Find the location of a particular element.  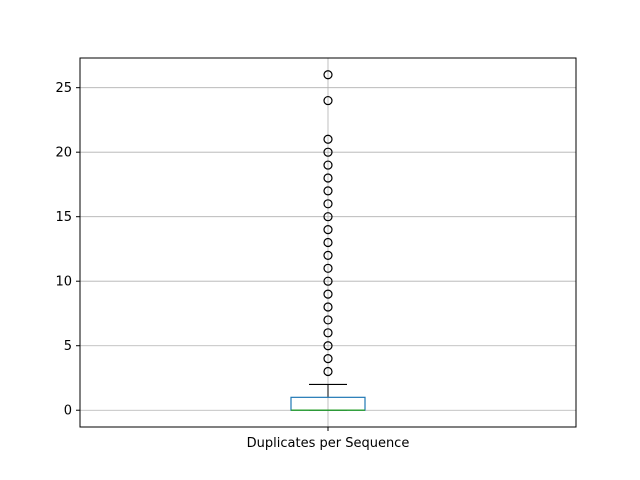

y-tick-label: 10 is located at coordinates (63, 282).